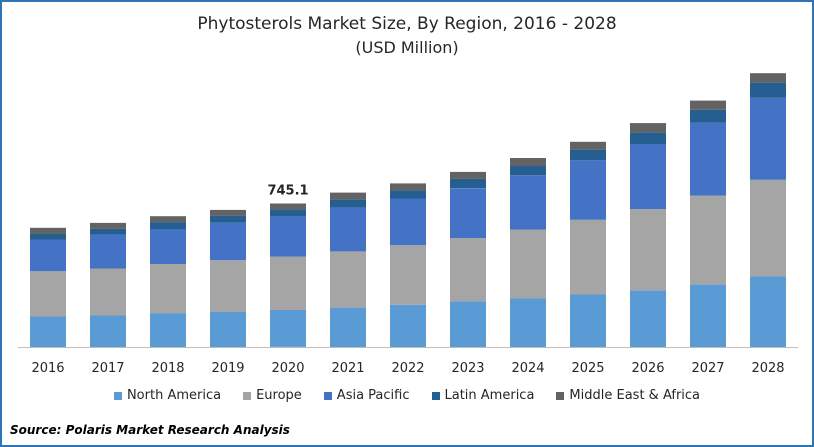  Describe the element at coordinates (279, 395) in the screenshot. I see `legend-label-europe: Europe` at that location.